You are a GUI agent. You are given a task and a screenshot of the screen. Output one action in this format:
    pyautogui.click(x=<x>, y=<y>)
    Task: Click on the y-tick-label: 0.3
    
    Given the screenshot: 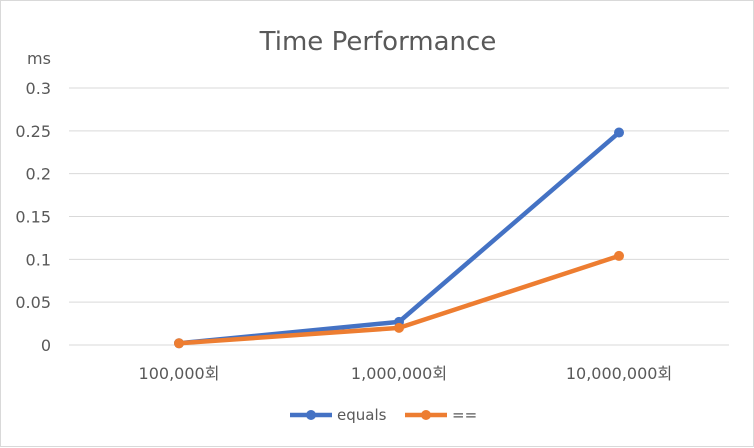 What is the action you would take?
    pyautogui.click(x=38, y=88)
    